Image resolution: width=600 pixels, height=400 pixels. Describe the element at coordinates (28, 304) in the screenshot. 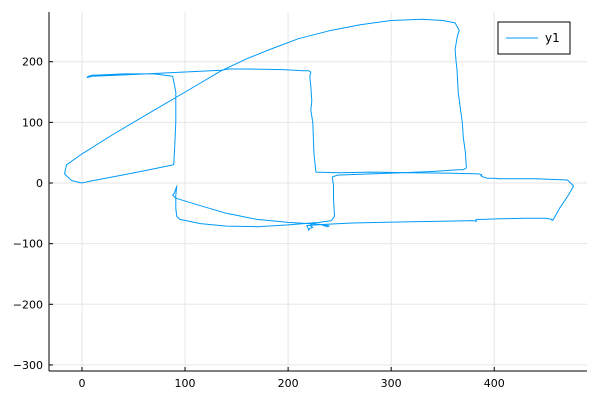

I see `y-tick-label: −200` at that location.